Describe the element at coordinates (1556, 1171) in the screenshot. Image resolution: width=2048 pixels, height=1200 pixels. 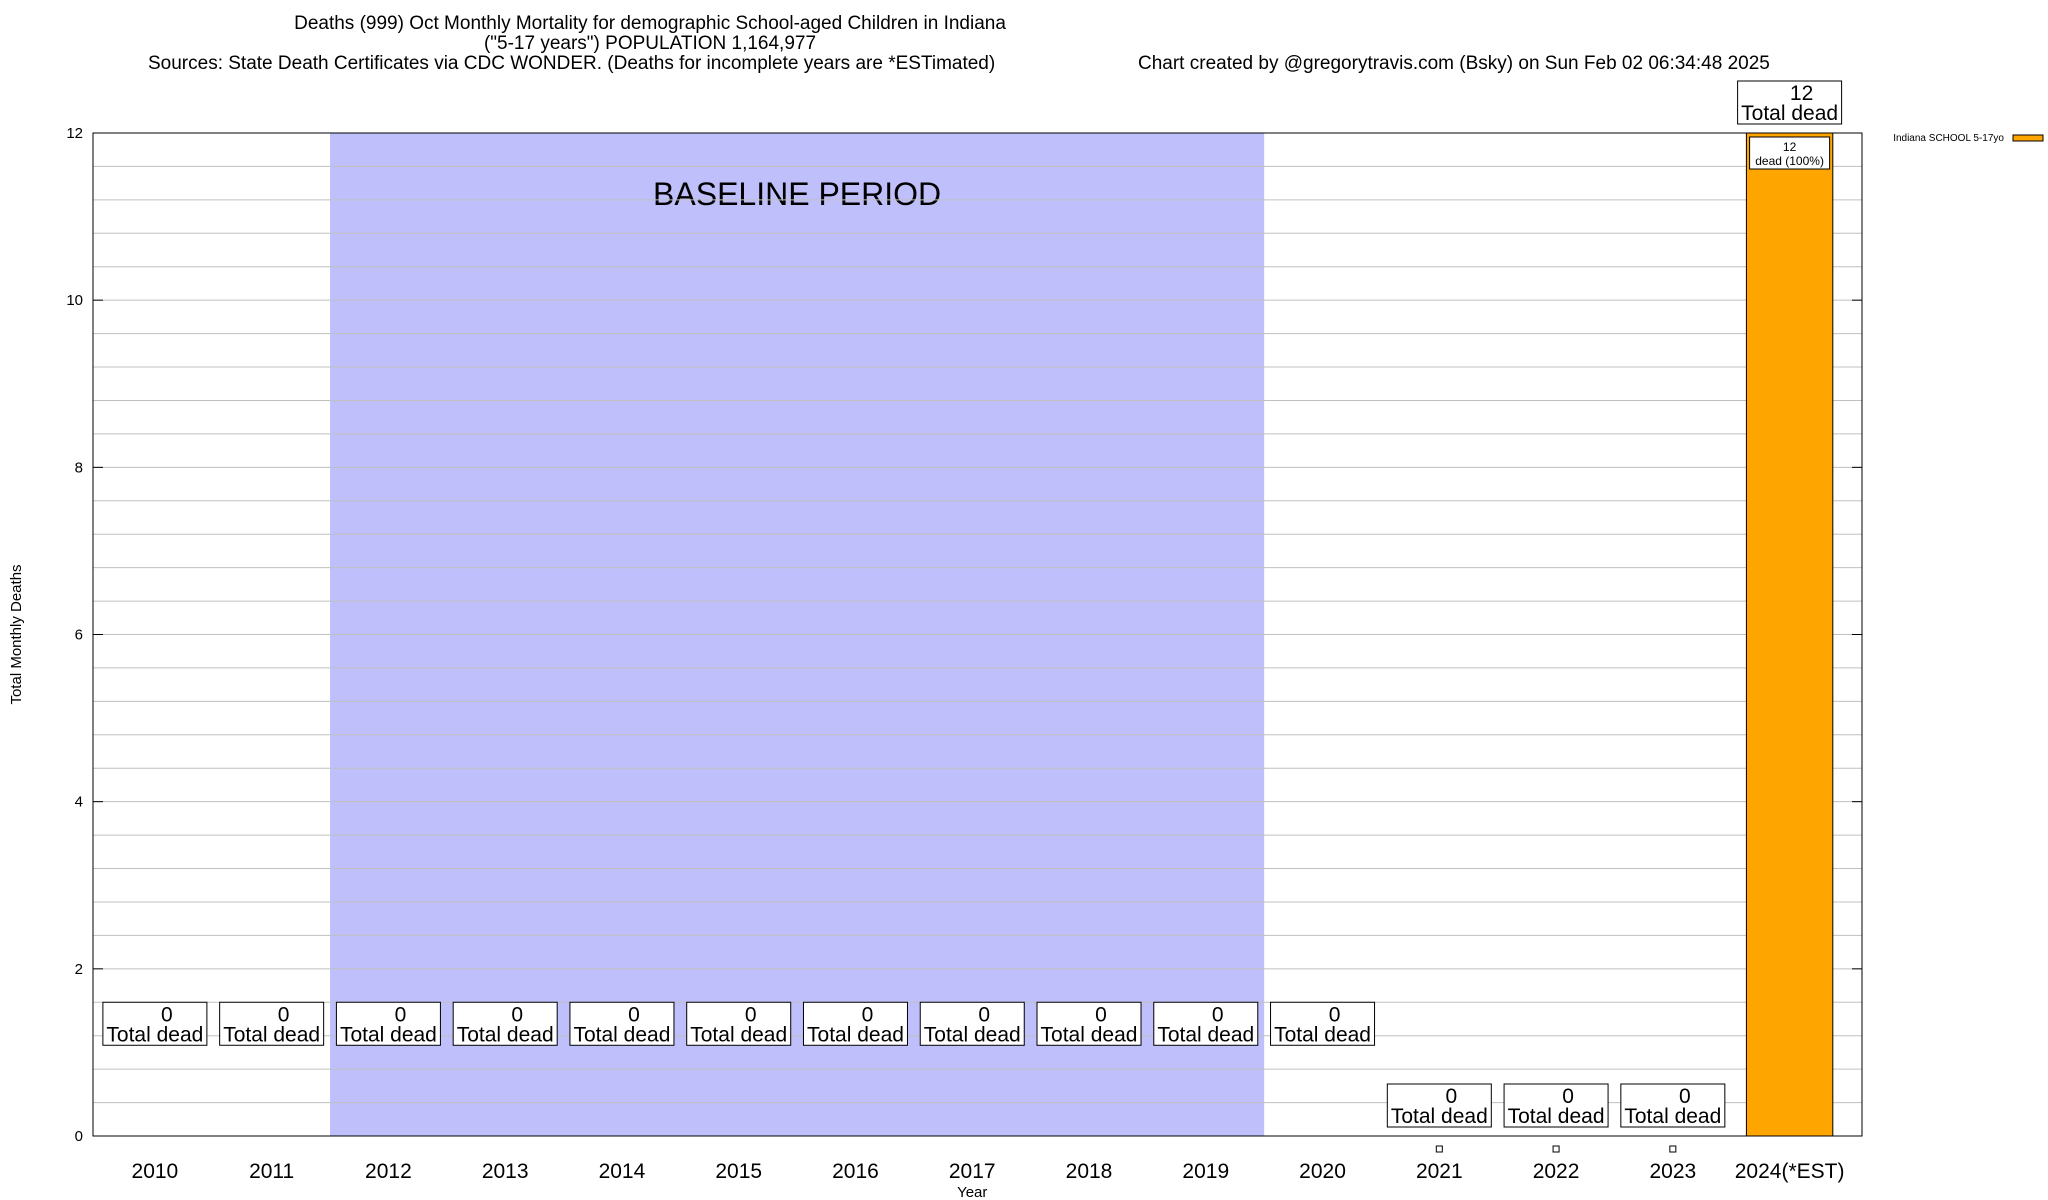
I see `x-tick-label: 2022` at that location.